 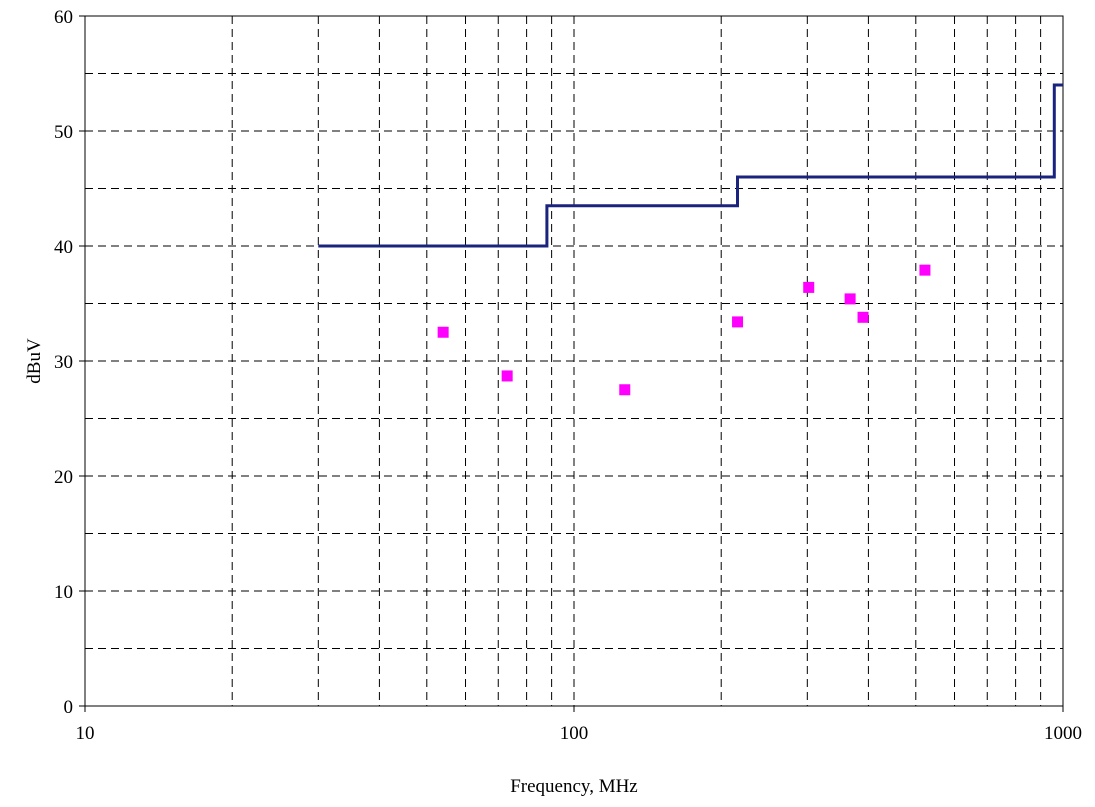 What do you see at coordinates (63, 362) in the screenshot?
I see `y-tick-label: 30` at bounding box center [63, 362].